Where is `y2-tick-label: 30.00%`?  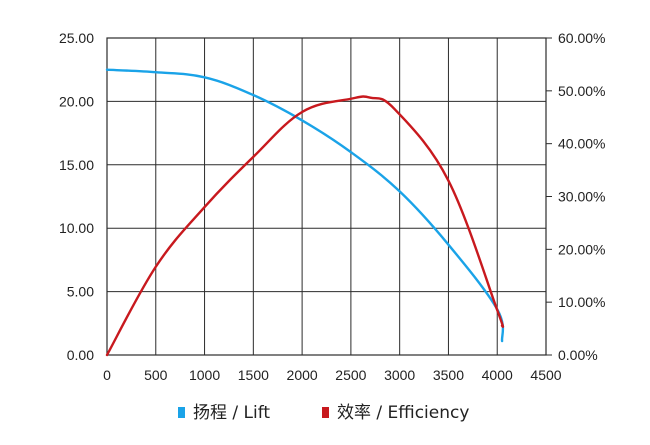
y2-tick-label: 30.00% is located at coordinates (581, 197).